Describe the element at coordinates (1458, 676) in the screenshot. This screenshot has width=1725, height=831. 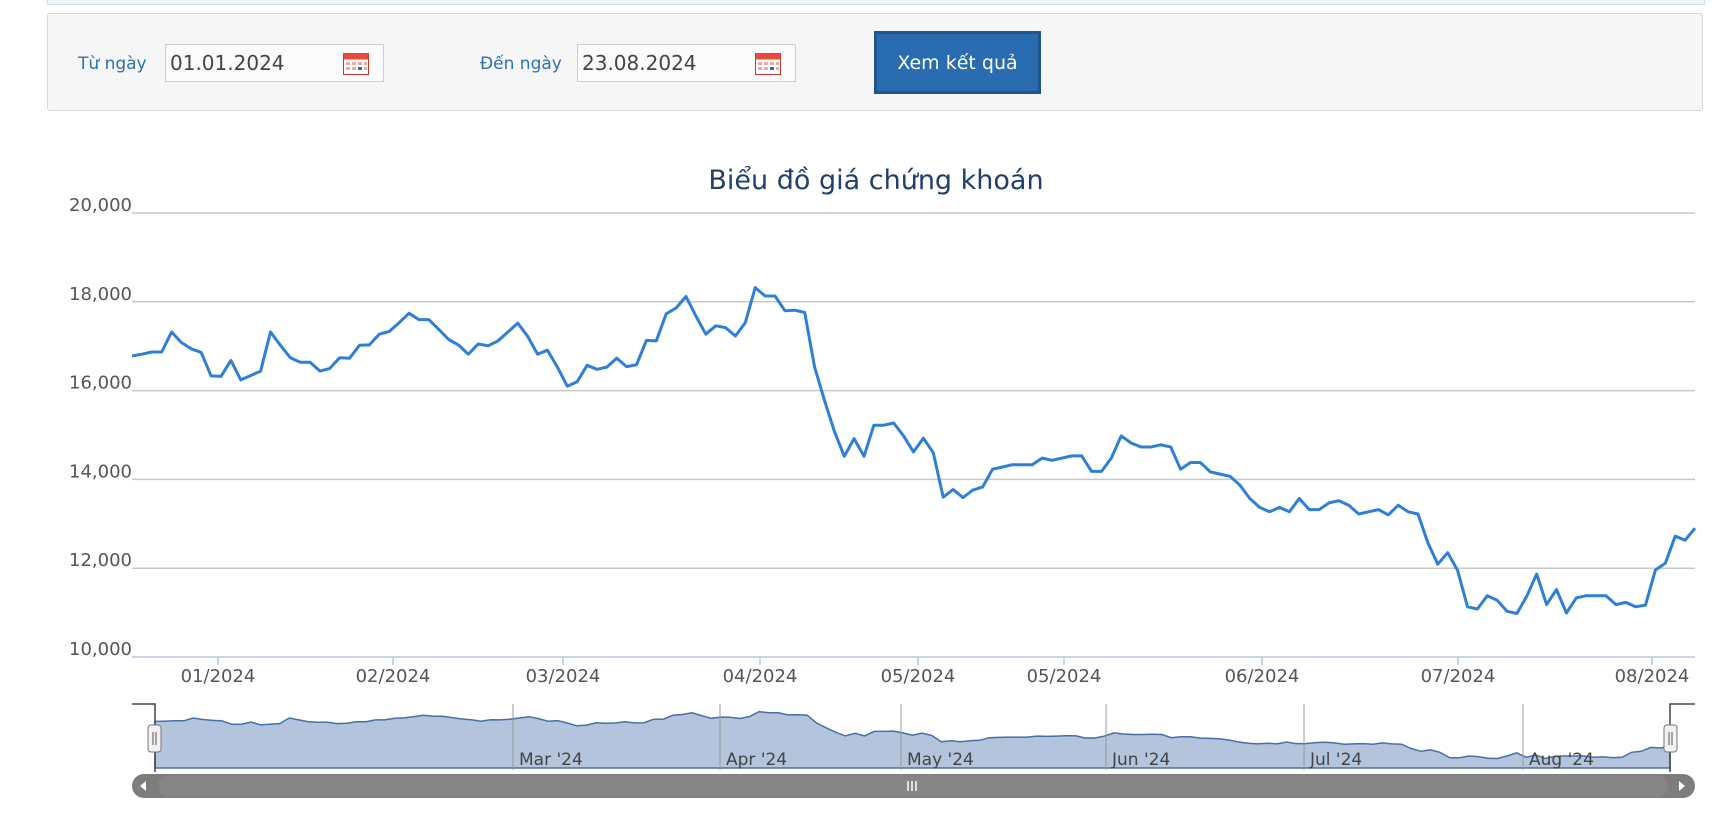
I see `x-tick-label: 07/2024` at that location.